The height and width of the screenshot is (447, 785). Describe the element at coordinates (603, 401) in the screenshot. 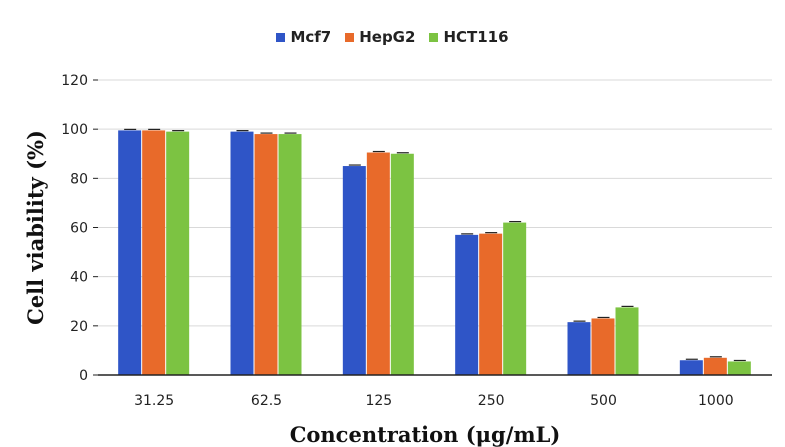

I see `x-tick-label: 500` at that location.